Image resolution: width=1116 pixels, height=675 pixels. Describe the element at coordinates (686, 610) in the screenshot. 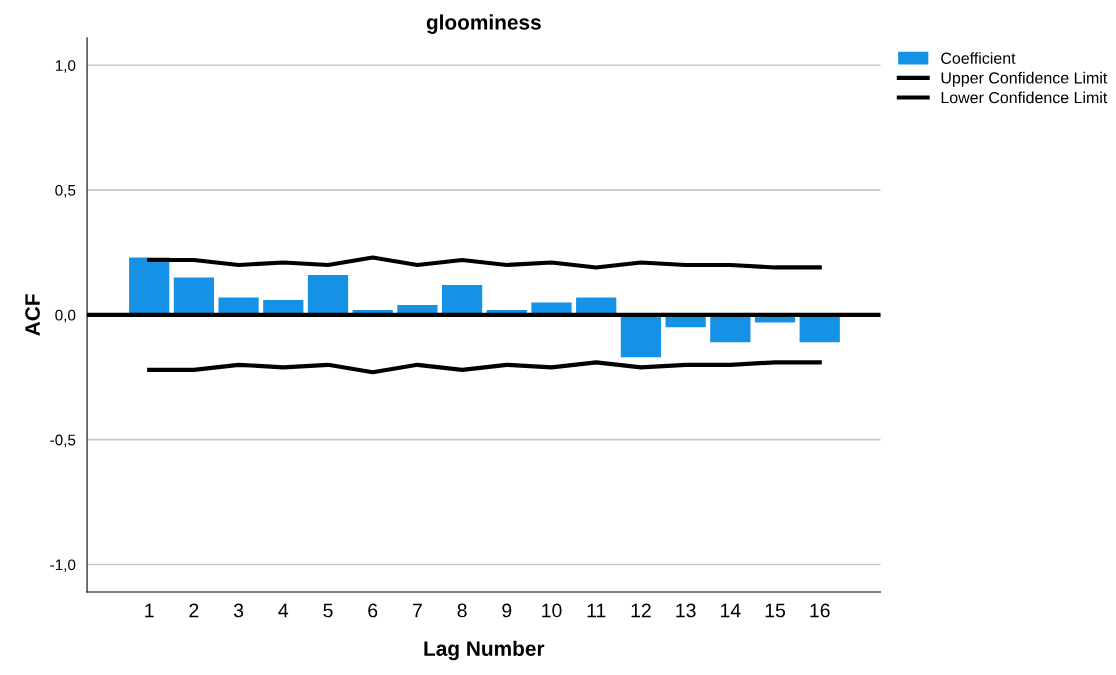

I see `x-tick-label: 13` at that location.